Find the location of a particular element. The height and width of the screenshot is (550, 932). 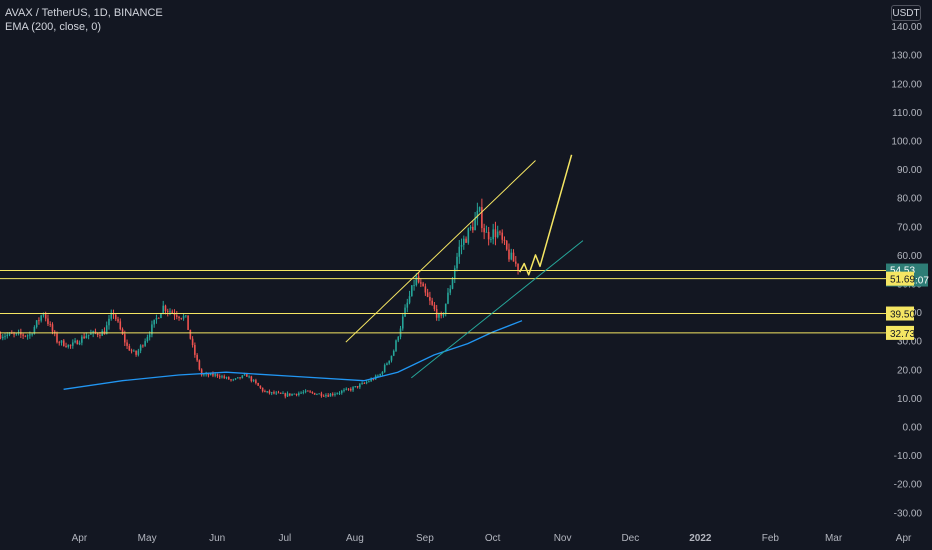

y-tick-label: 20.00 is located at coordinates (909, 370).